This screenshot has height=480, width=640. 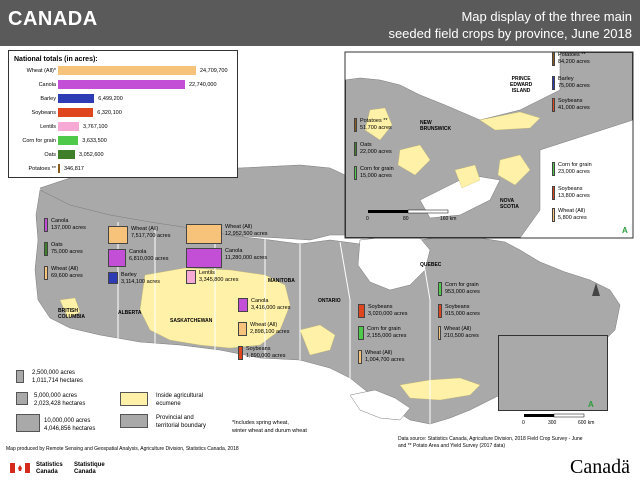 What do you see at coordinates (625, 230) in the screenshot?
I see `inset-north-marker: A` at bounding box center [625, 230].